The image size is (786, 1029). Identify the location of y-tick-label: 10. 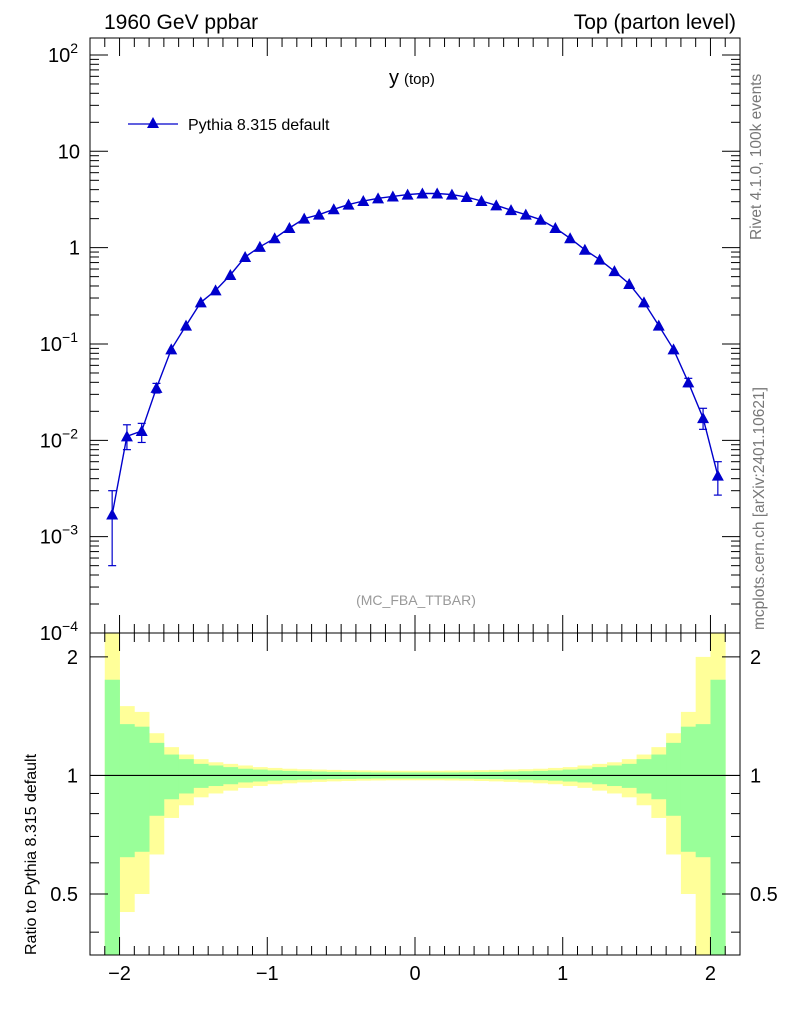
(69, 152).